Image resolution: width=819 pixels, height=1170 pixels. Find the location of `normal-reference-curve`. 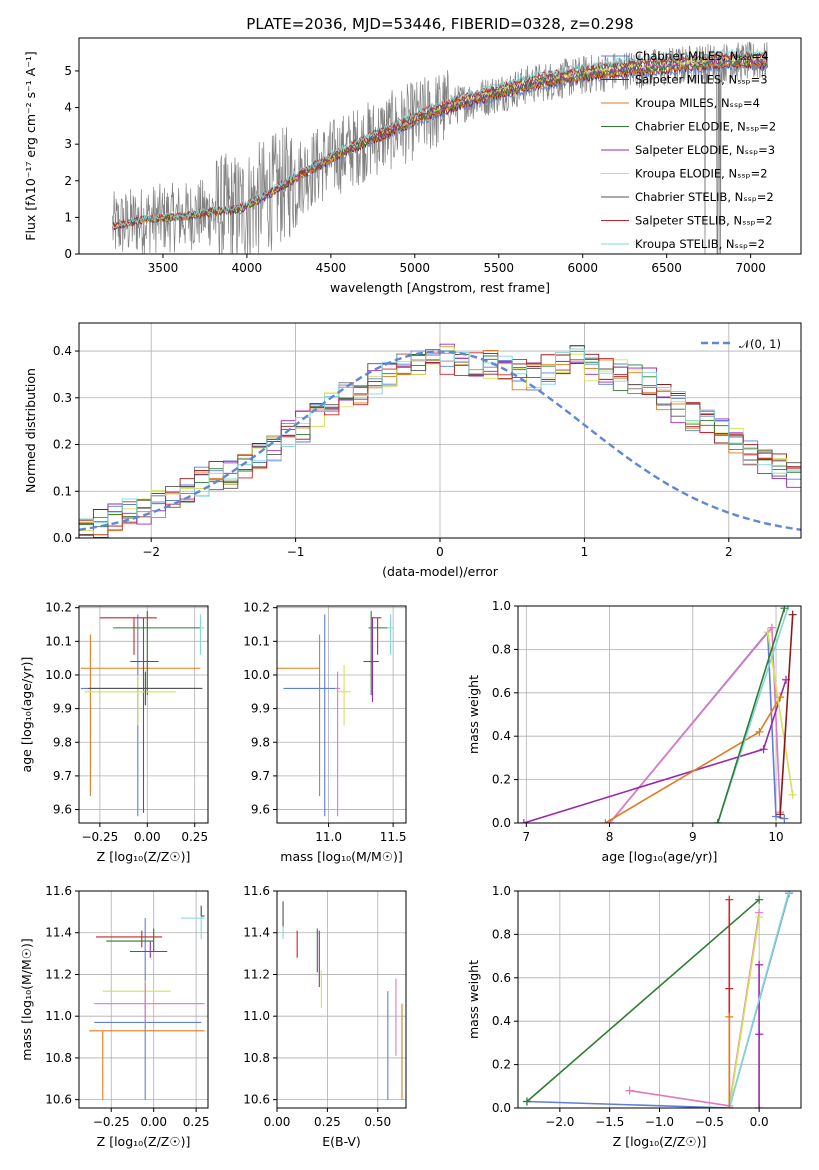

normal-reference-curve is located at coordinates (440, 440).